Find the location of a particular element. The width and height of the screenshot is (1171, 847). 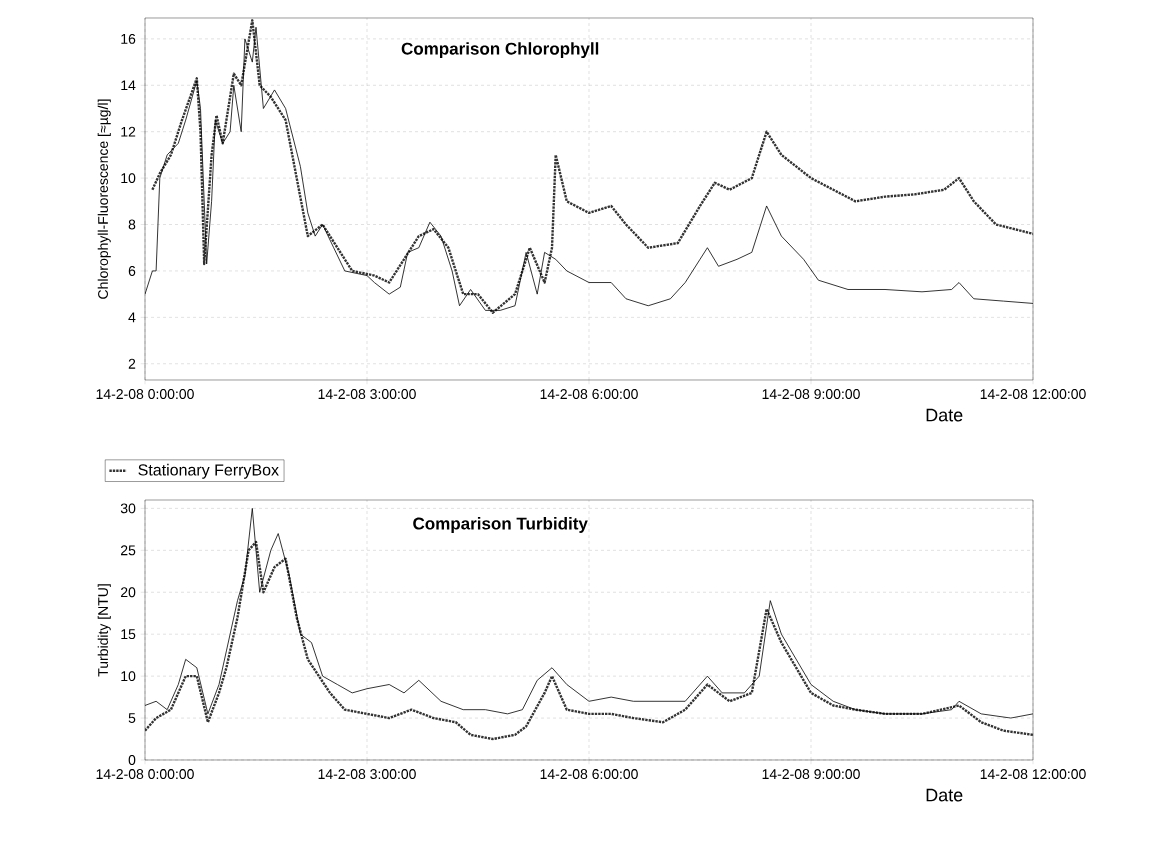

y-tick-label: 25 is located at coordinates (128, 550).